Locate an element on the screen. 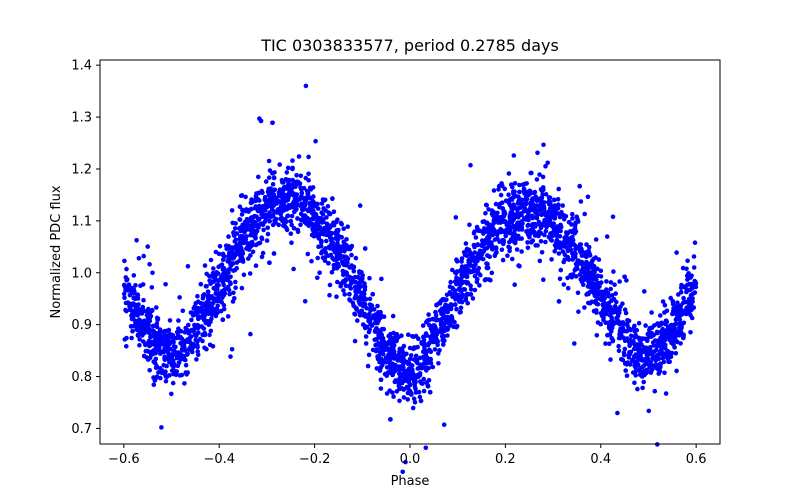 The height and width of the screenshot is (500, 800). x-axis-label: Phase is located at coordinates (410, 481).